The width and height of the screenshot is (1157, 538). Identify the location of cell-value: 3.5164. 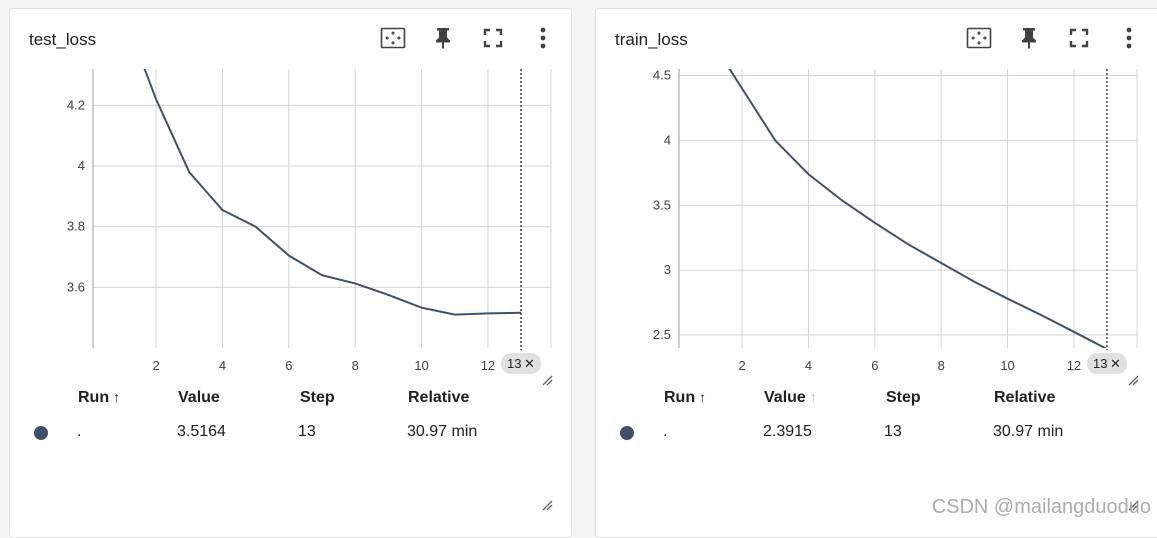
(201, 431).